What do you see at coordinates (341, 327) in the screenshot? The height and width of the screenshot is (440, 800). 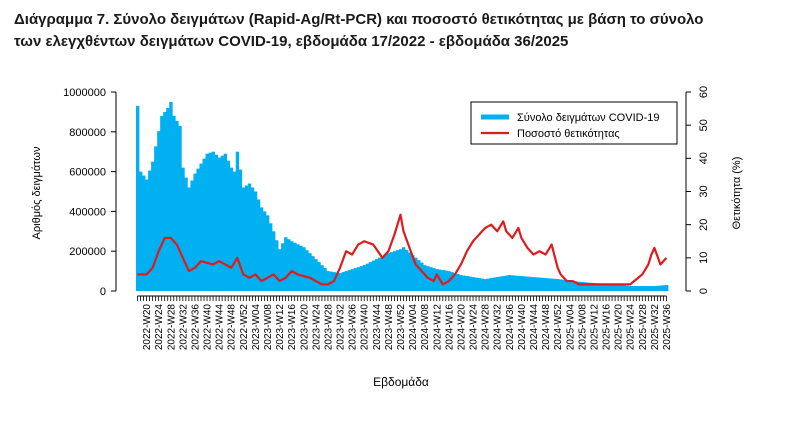 I see `x-tick-label: 2023-W32` at bounding box center [341, 327].